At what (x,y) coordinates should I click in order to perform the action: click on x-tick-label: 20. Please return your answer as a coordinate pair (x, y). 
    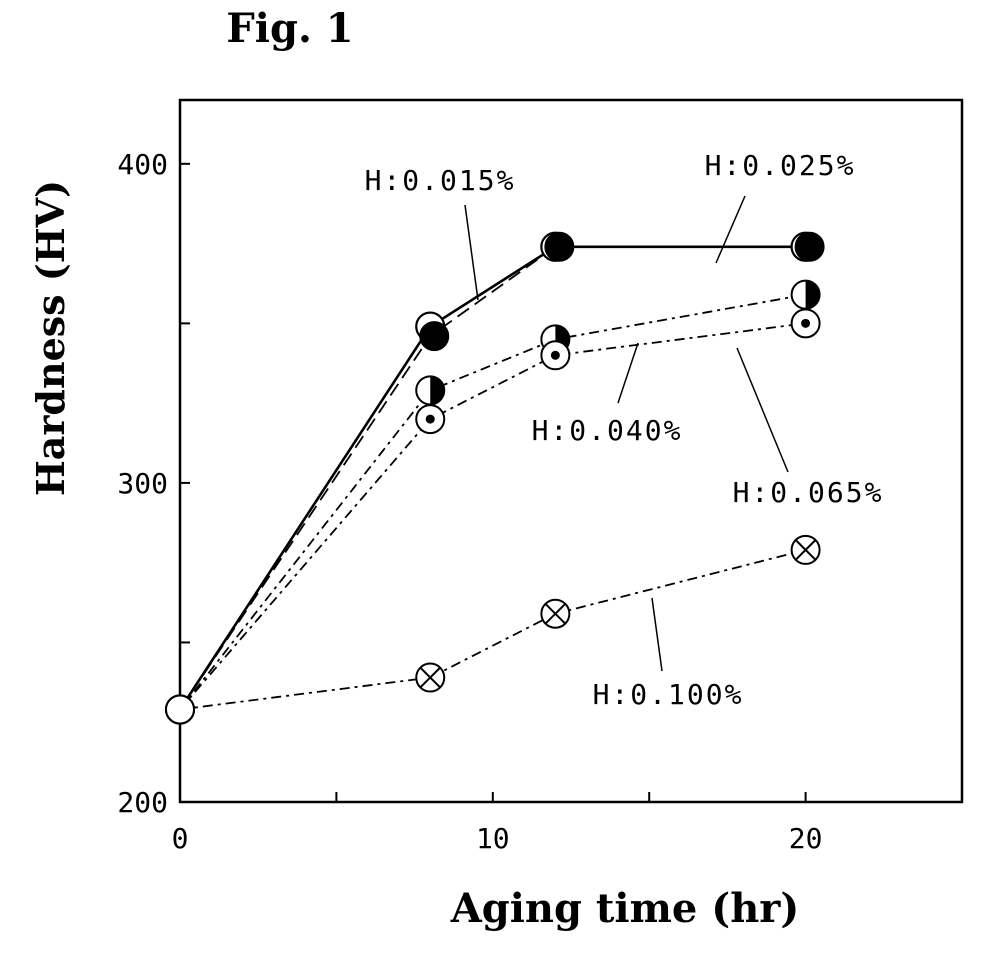
    Looking at the image, I should click on (806, 838).